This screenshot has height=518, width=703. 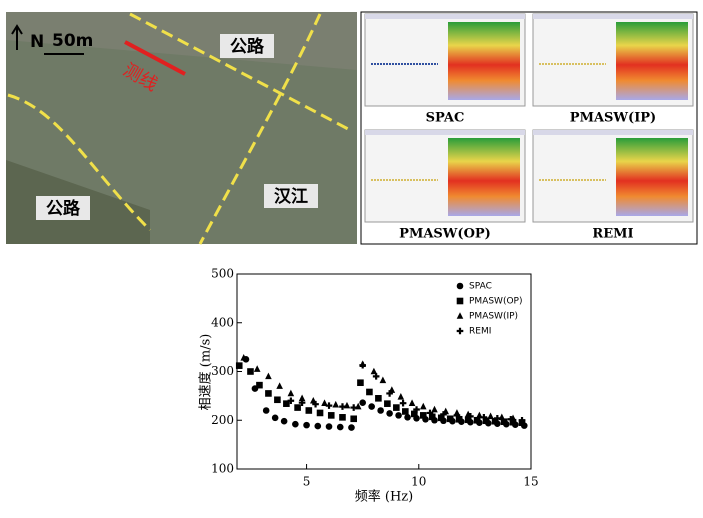 I want to click on panel-label: SPAC, so click(x=445, y=118).